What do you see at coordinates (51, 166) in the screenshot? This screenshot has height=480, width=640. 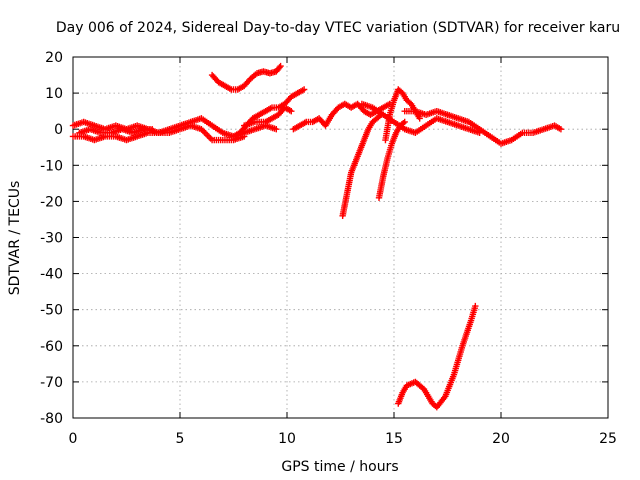 I see `y-tick-label: -10` at bounding box center [51, 166].